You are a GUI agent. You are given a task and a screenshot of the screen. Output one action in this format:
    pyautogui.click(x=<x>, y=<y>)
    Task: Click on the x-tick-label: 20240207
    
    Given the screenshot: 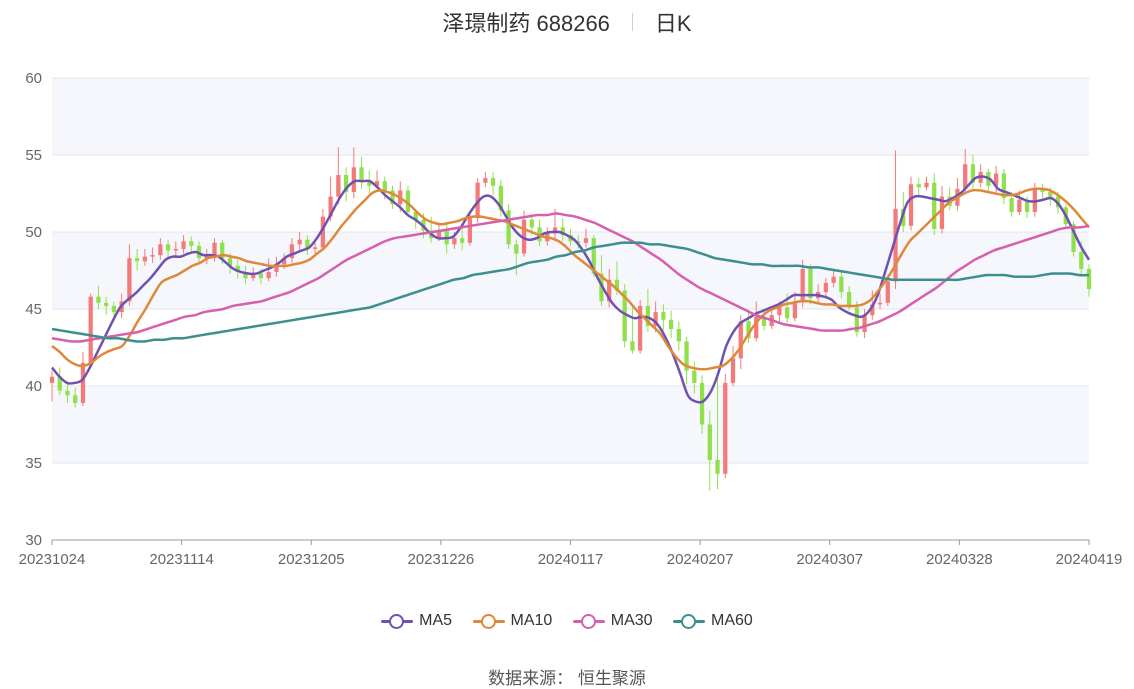 What is the action you would take?
    pyautogui.click(x=700, y=559)
    